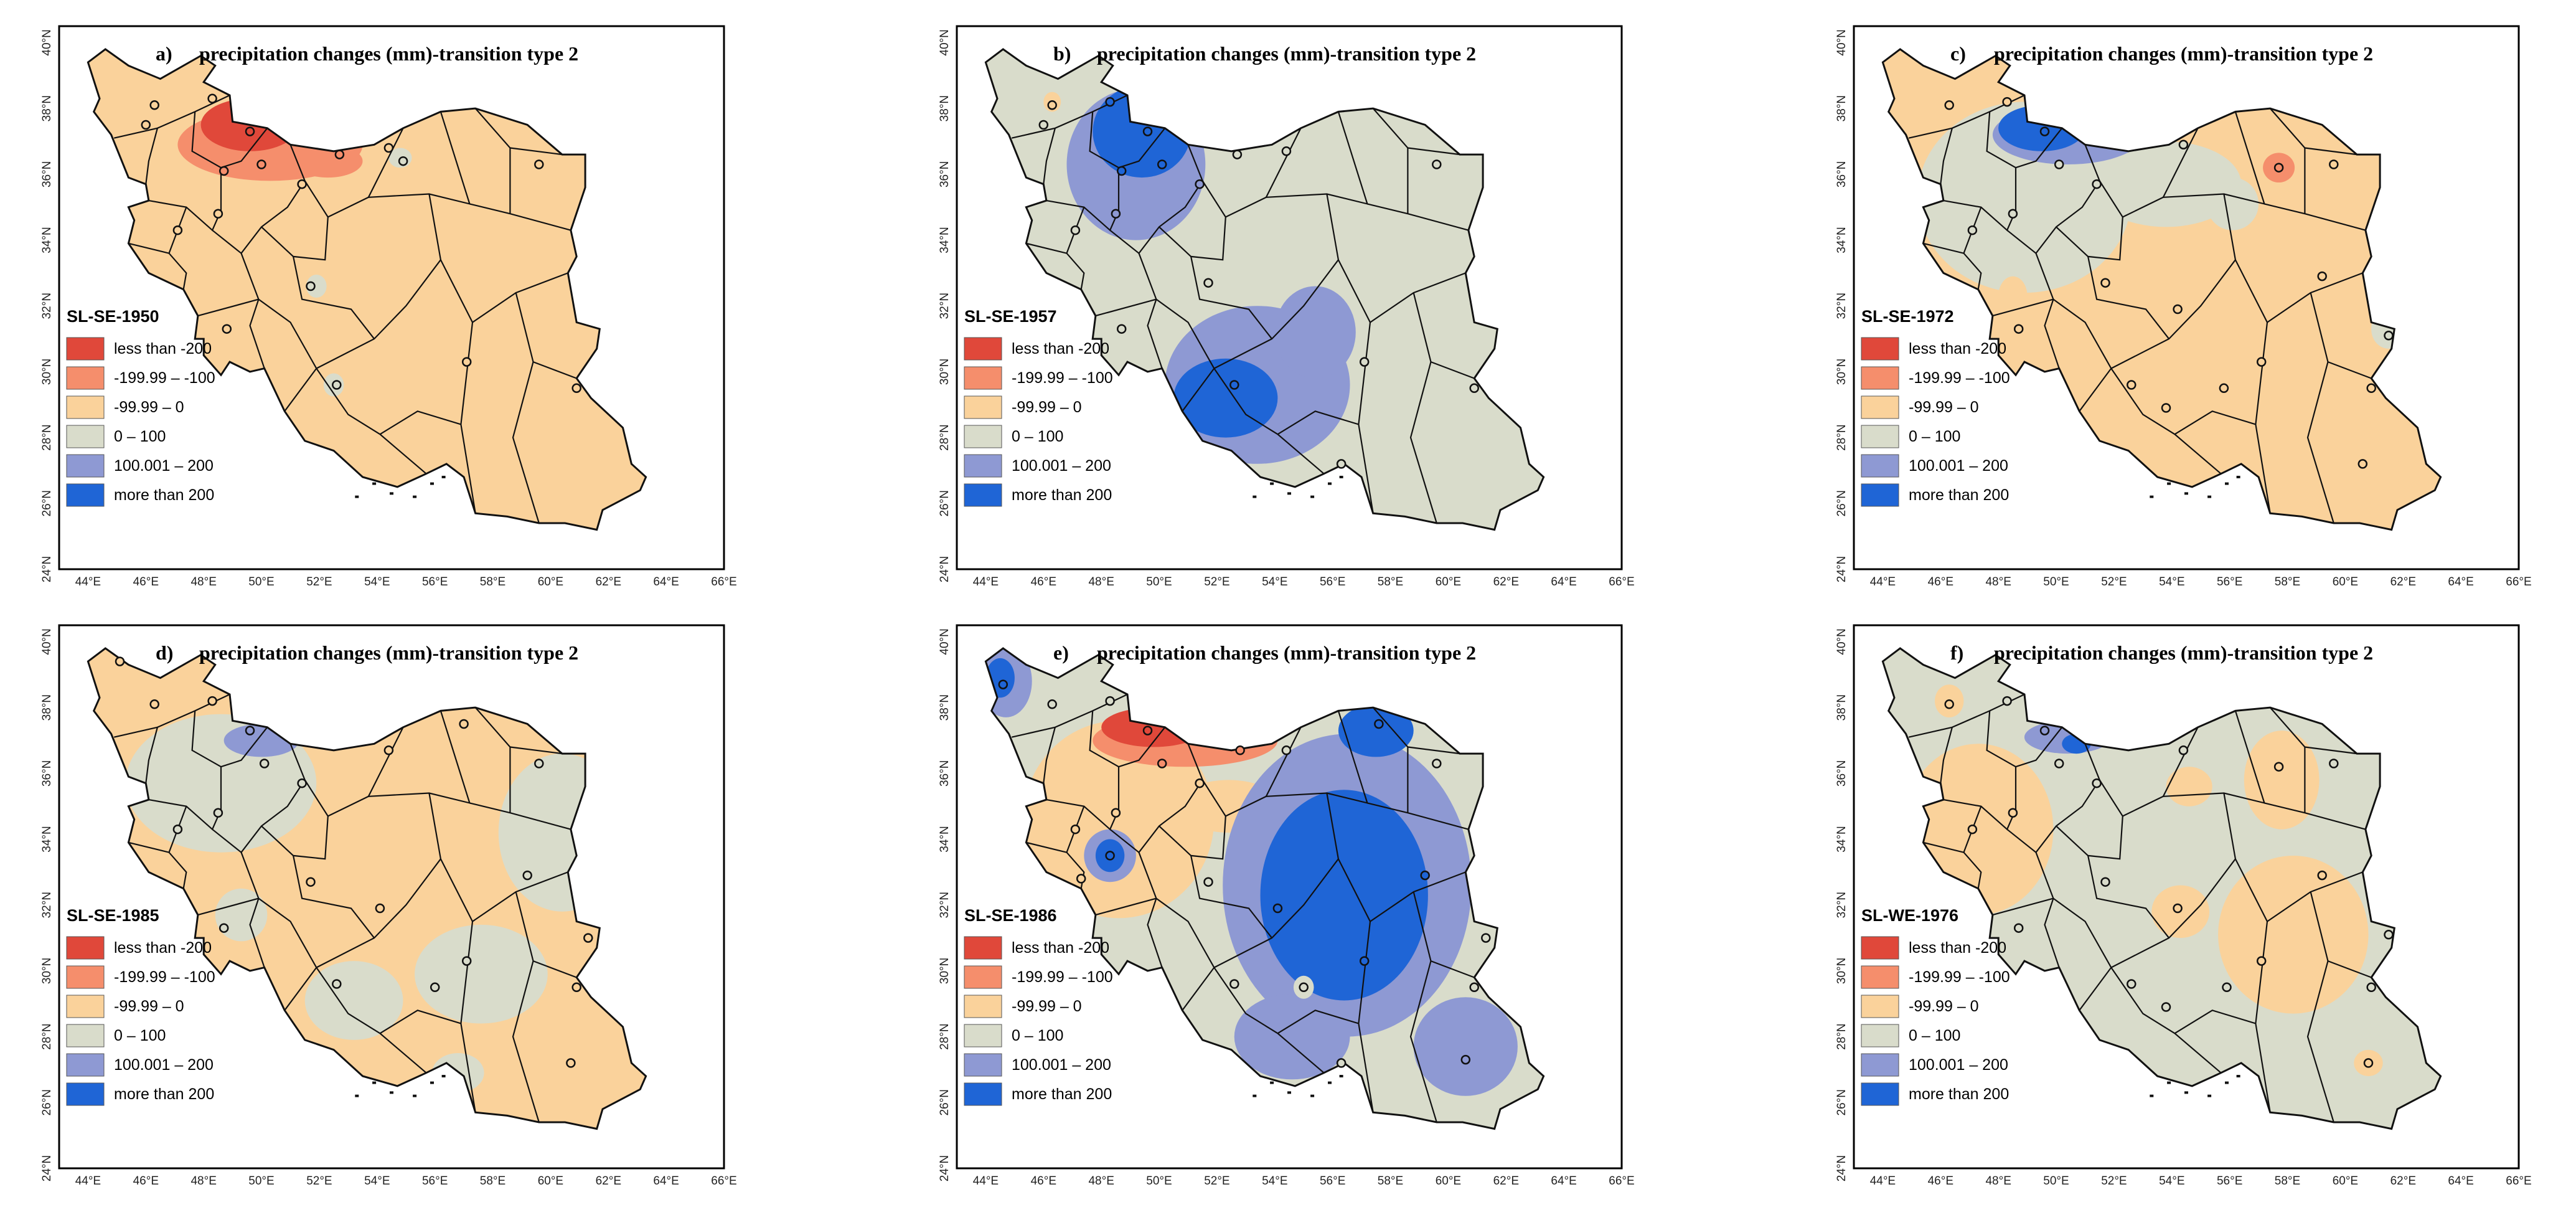 This screenshot has height=1220, width=2576. What do you see at coordinates (47, 437) in the screenshot?
I see `lat-tick-label: 28°N` at bounding box center [47, 437].